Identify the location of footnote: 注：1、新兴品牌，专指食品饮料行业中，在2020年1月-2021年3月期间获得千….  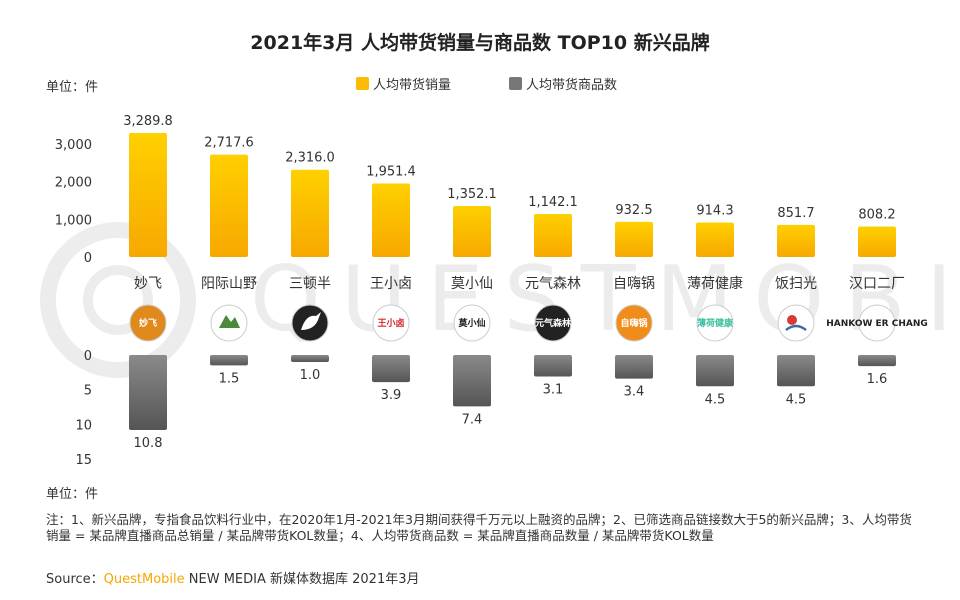
(479, 527).